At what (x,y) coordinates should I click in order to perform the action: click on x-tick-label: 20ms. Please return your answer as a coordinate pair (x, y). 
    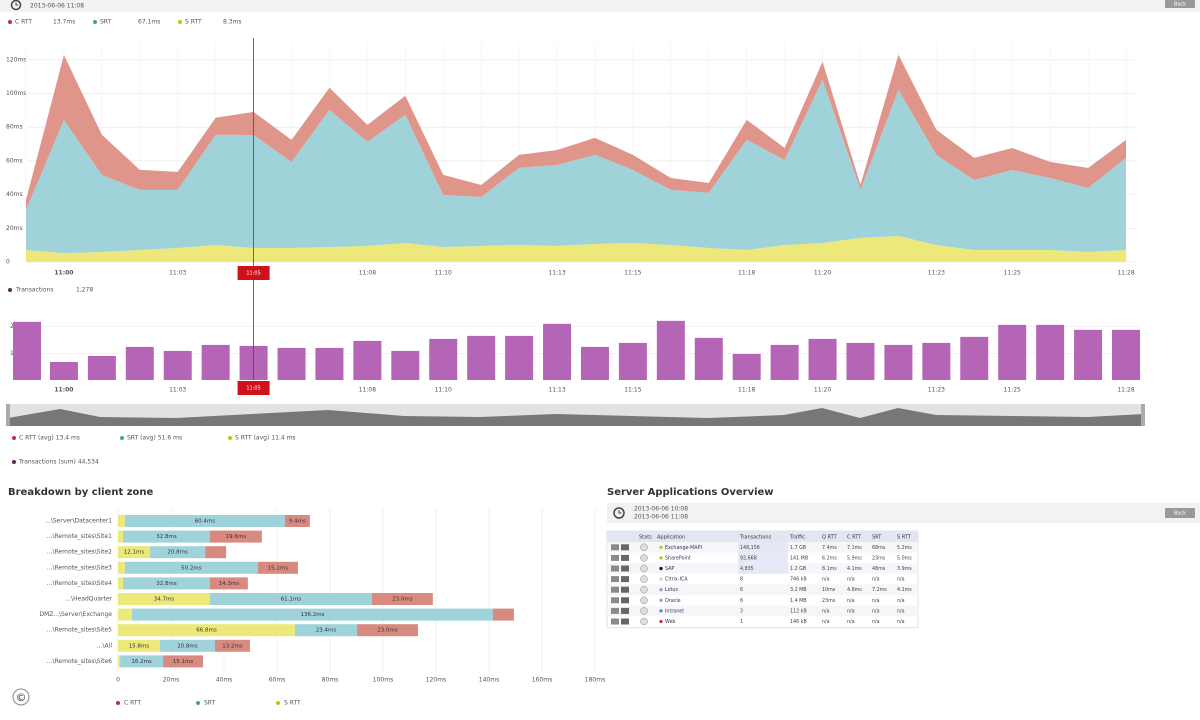
    Looking at the image, I should click on (171, 680).